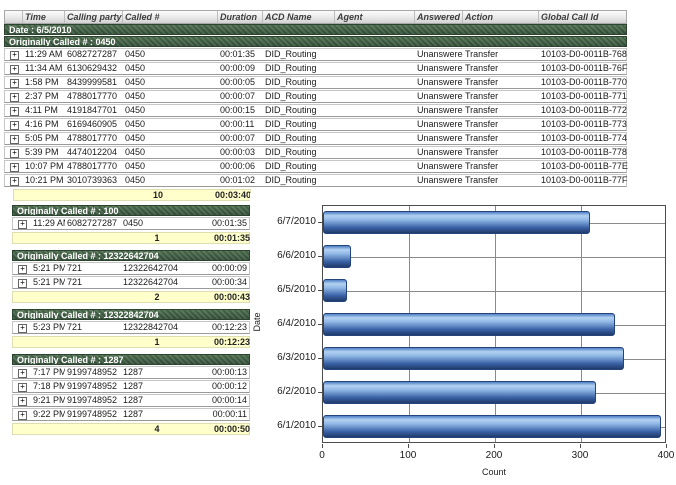 This screenshot has height=485, width=676. I want to click on x-tick-label: 200, so click(494, 455).